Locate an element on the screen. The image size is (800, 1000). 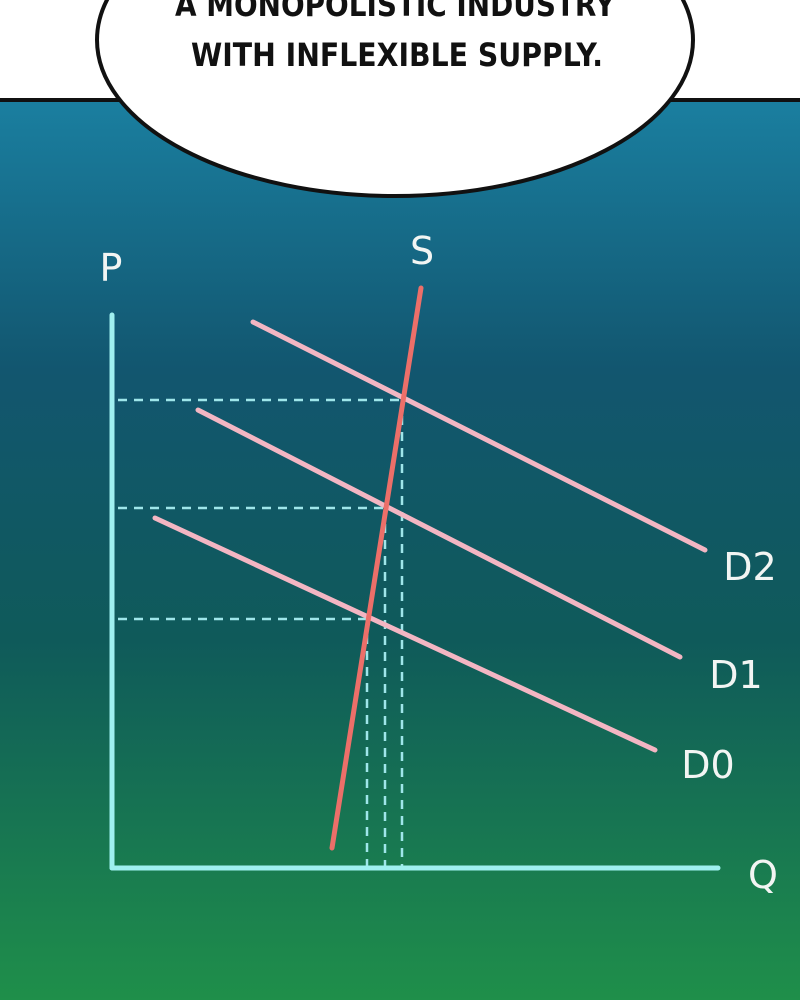
curve-label: D2 is located at coordinates (749, 567).